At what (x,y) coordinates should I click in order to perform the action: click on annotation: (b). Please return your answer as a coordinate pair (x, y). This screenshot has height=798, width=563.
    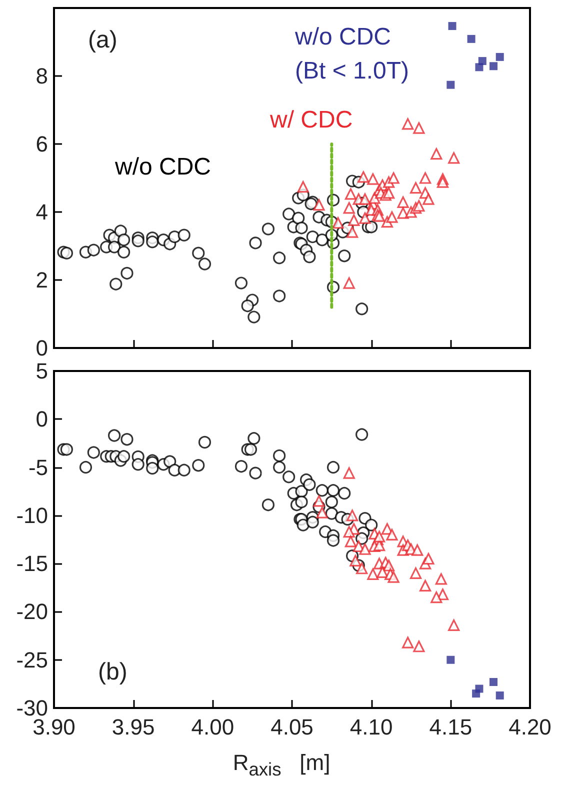
    Looking at the image, I should click on (113, 672).